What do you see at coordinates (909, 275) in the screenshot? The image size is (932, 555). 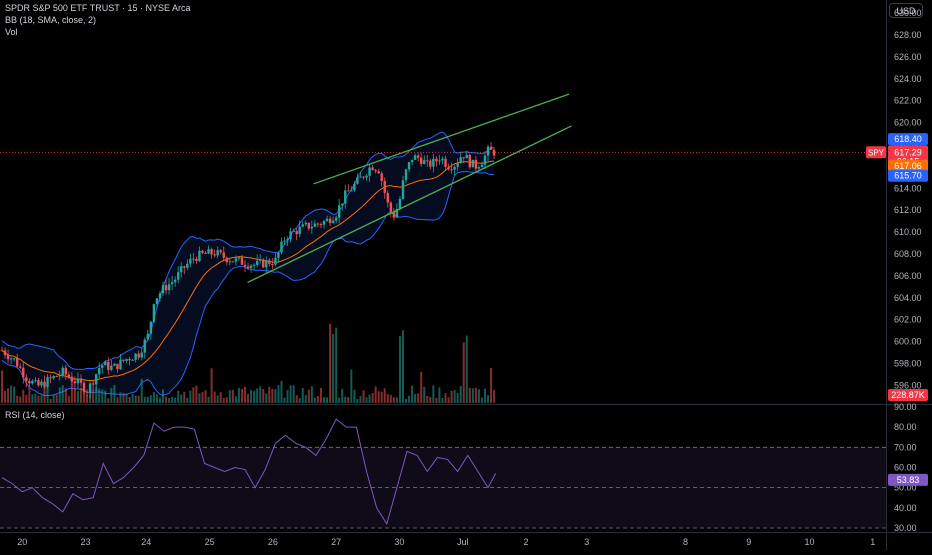 I see `price-axis-panel` at bounding box center [909, 275].